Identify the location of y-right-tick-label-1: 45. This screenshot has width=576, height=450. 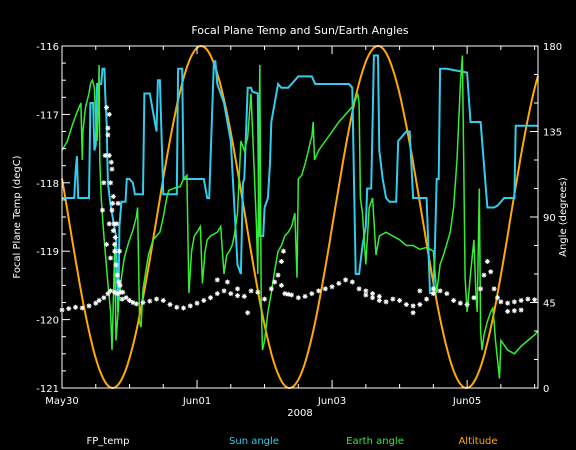
(549, 304).